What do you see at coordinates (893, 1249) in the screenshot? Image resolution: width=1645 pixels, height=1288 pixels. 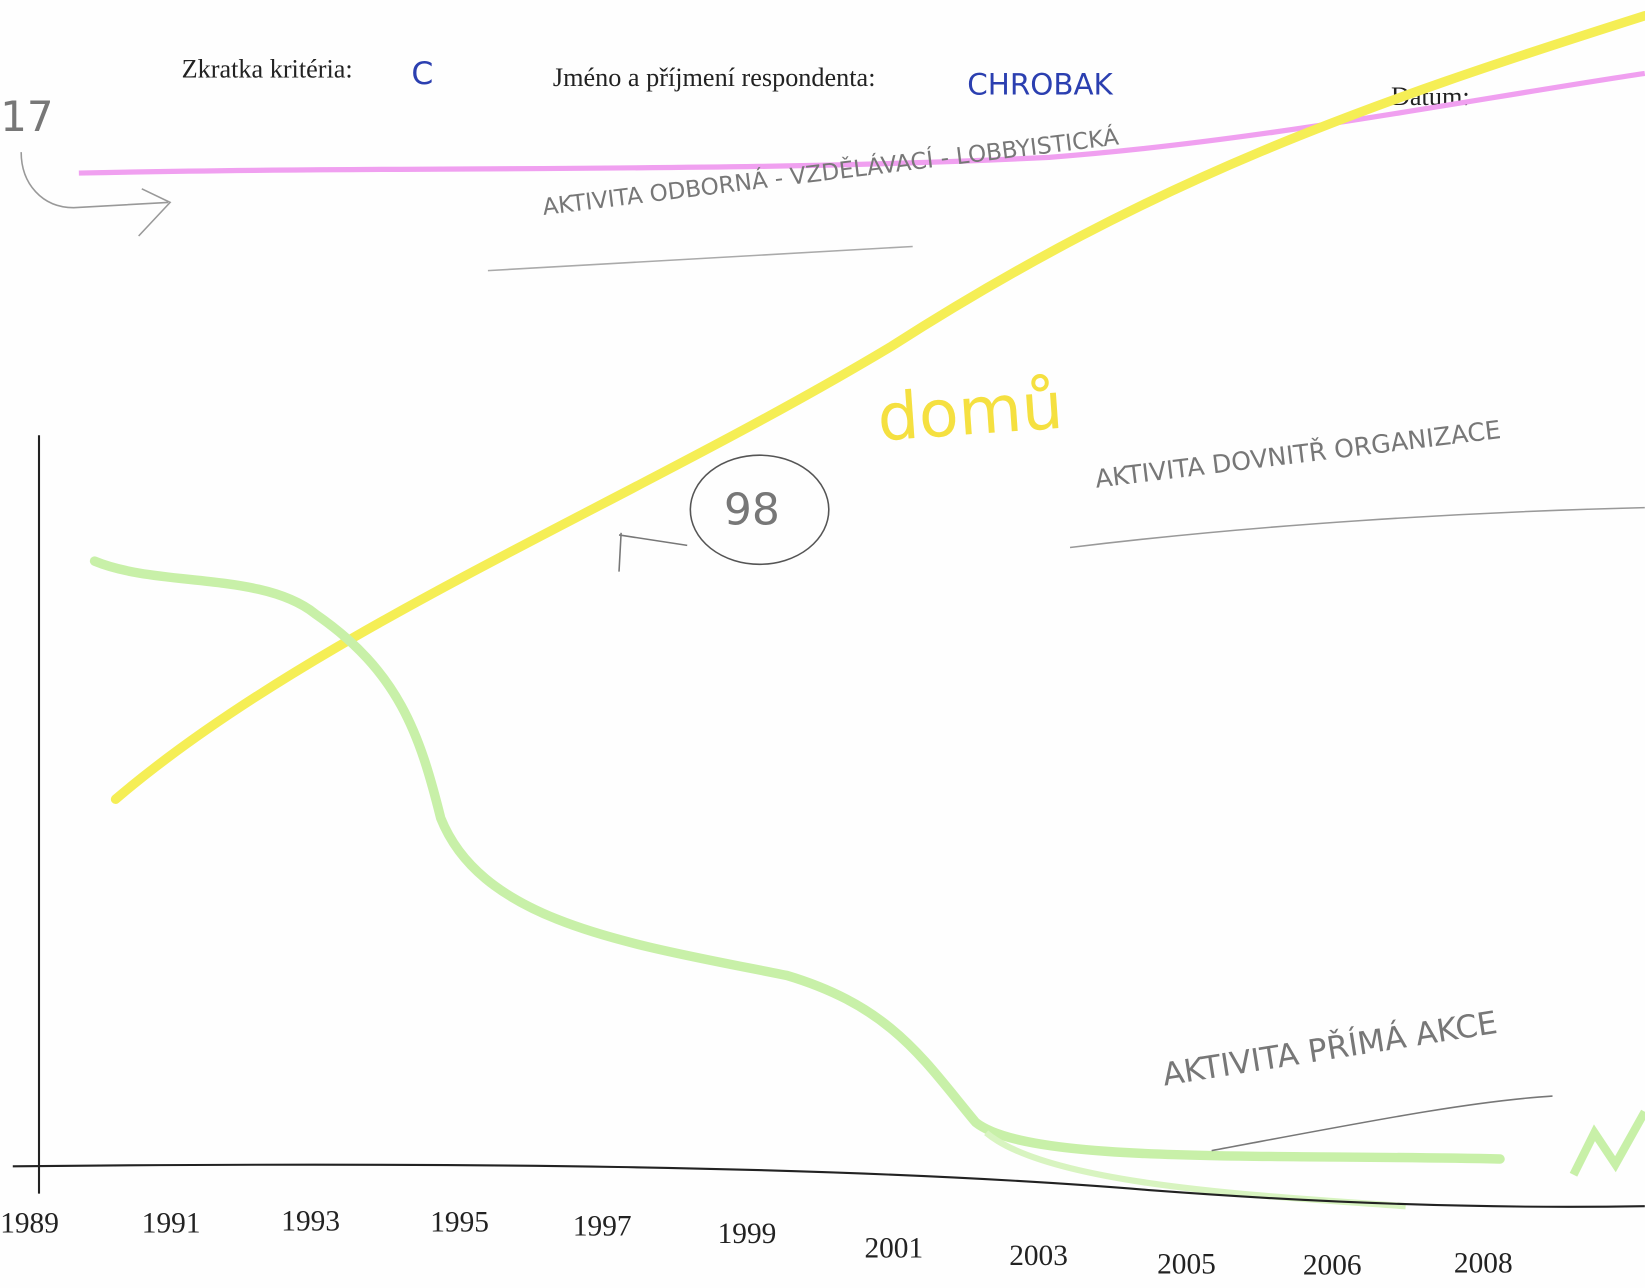 I see `year-label: 2001` at bounding box center [893, 1249].